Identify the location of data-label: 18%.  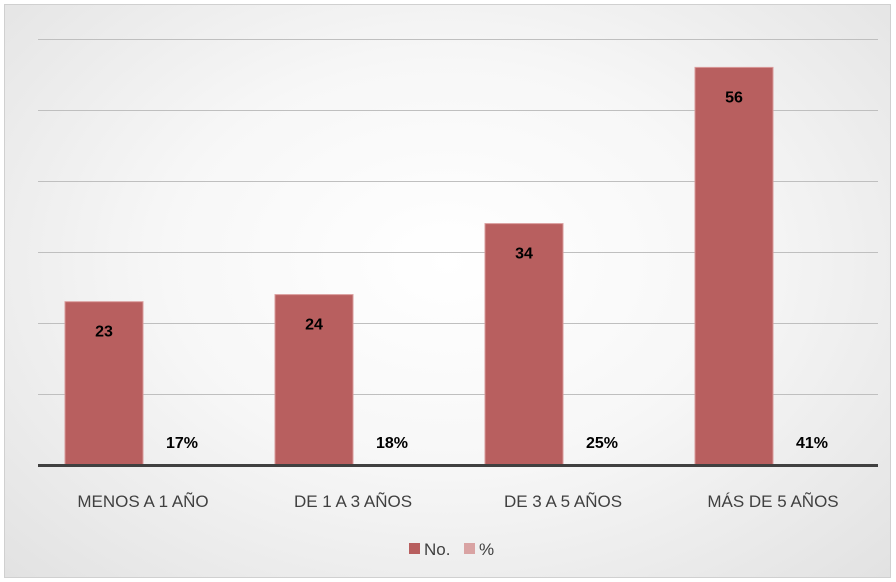
(392, 443).